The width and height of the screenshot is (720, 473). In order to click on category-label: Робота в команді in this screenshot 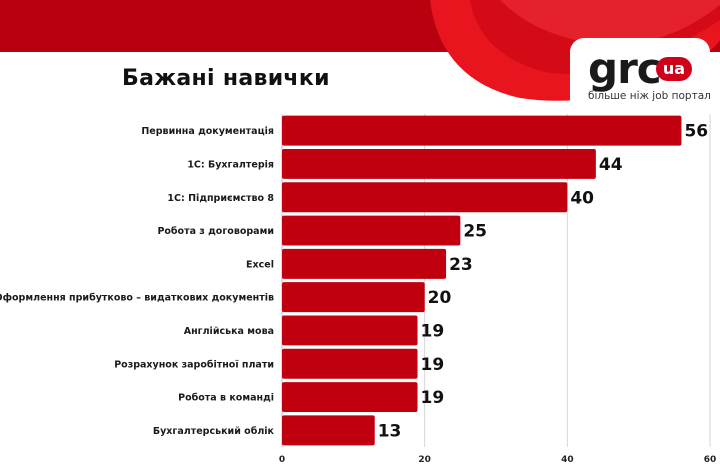, I will do `click(226, 398)`.